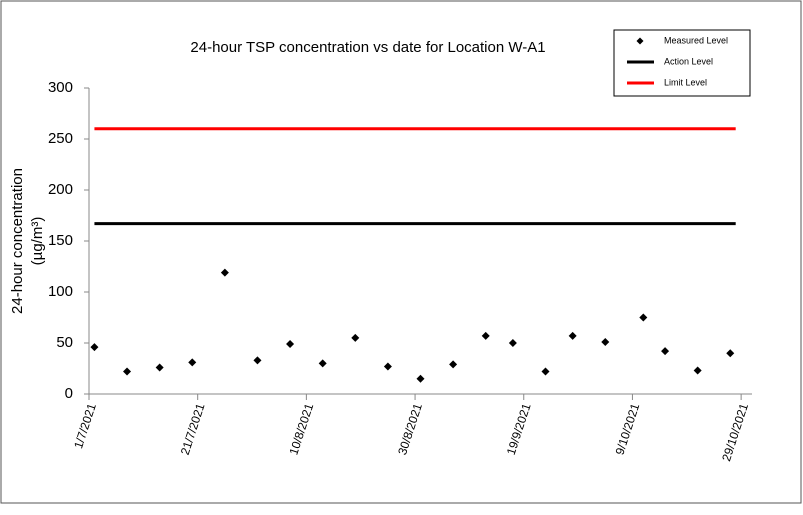  I want to click on legend-label: Action Level, so click(688, 61).